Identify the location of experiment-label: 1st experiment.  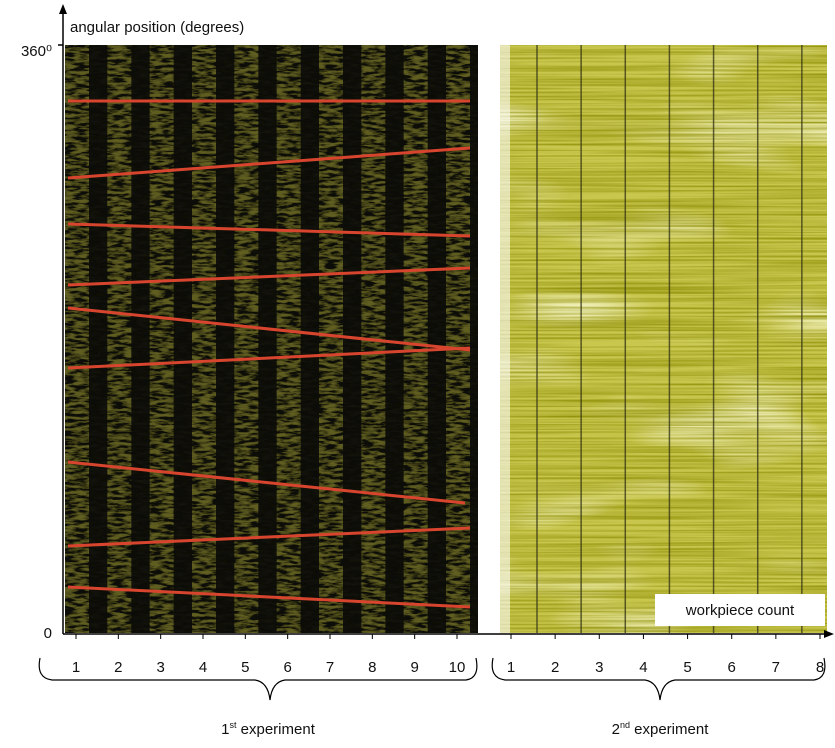
(268, 729).